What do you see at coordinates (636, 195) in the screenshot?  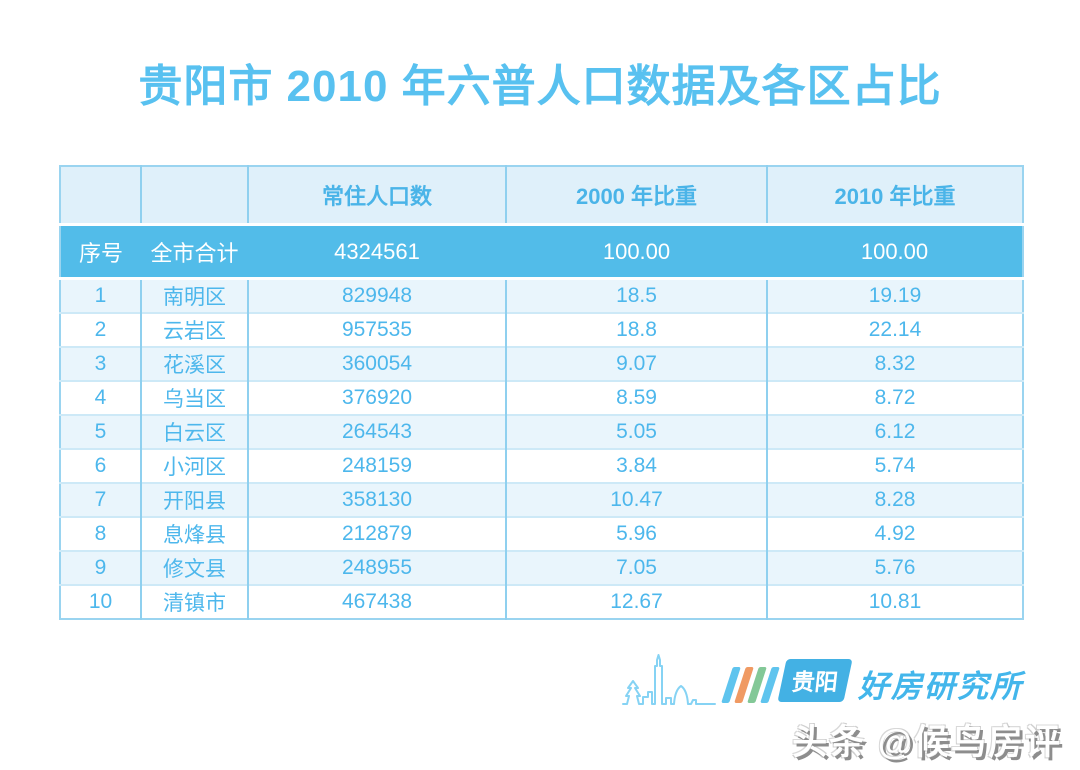 I see `header-cell-share-2000: 2000 年比重` at bounding box center [636, 195].